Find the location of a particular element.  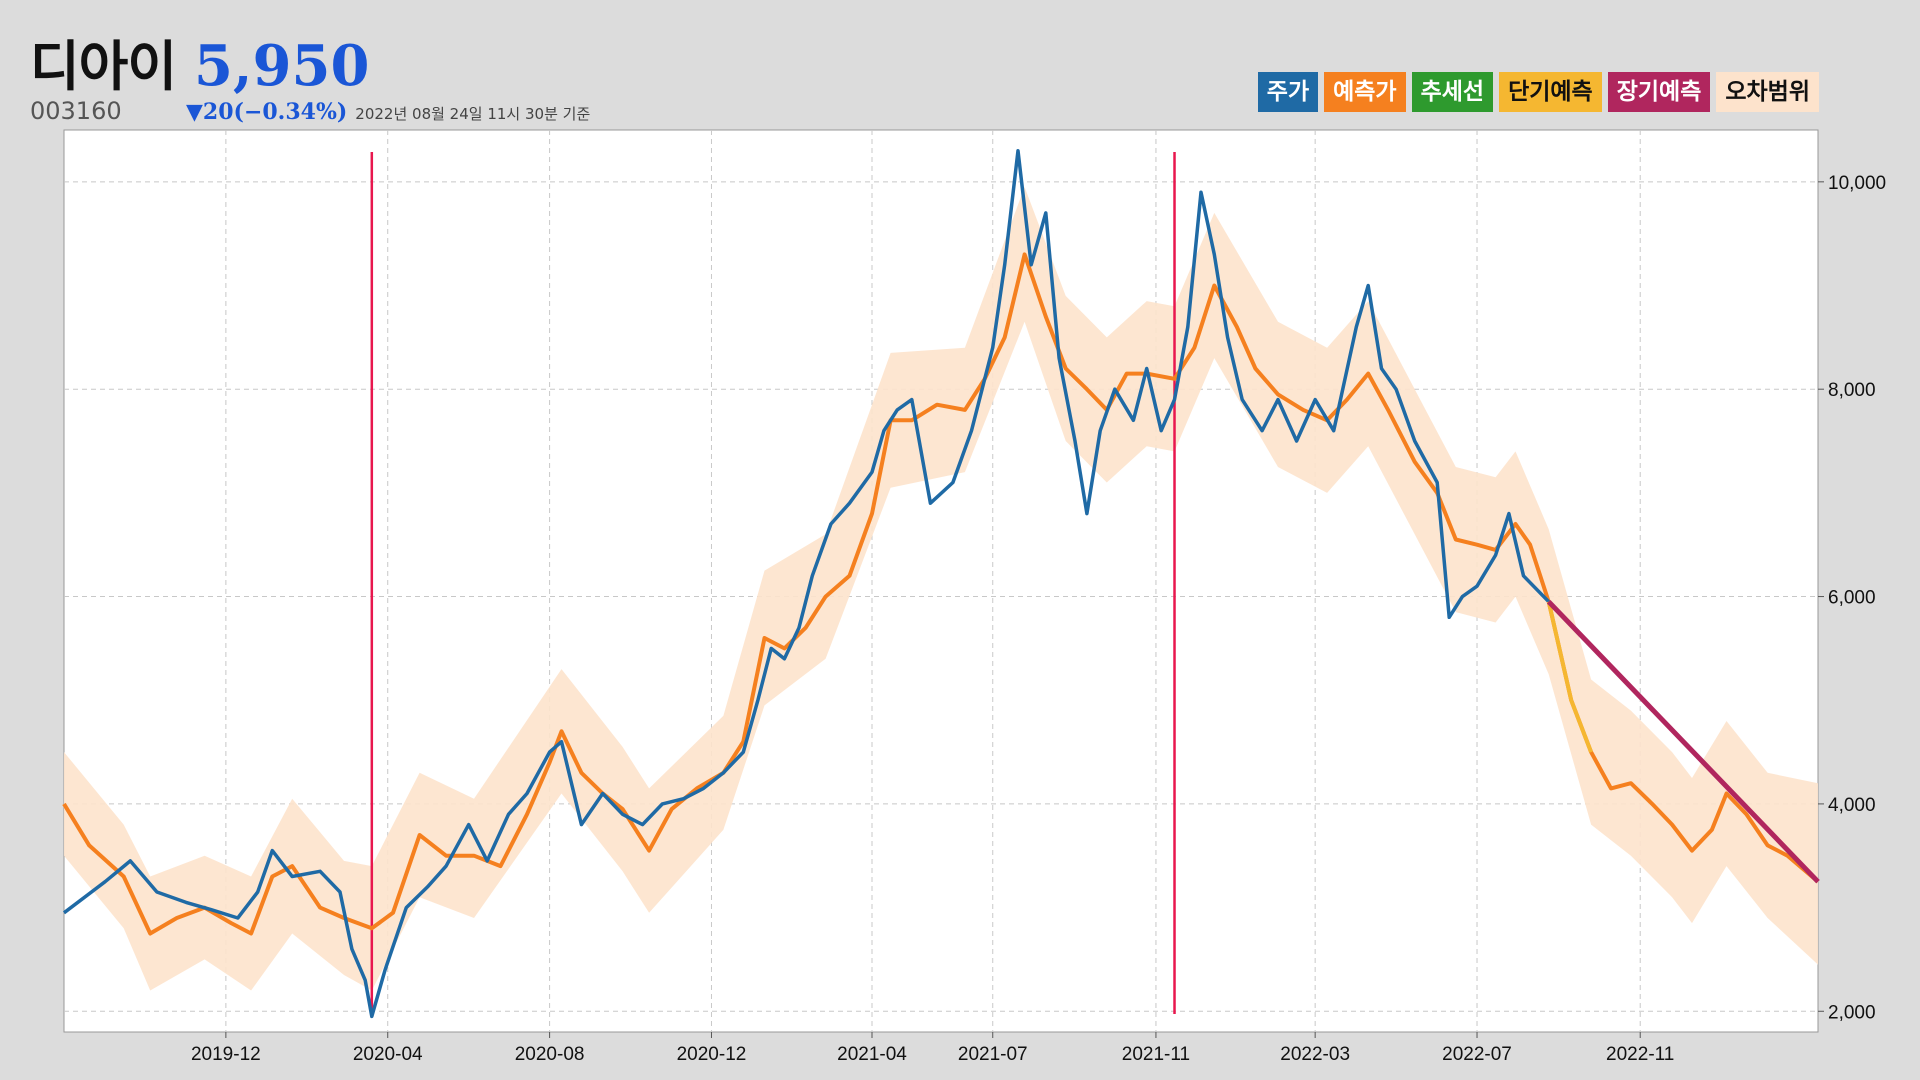

long-term-forecast-line is located at coordinates (1683, 741).